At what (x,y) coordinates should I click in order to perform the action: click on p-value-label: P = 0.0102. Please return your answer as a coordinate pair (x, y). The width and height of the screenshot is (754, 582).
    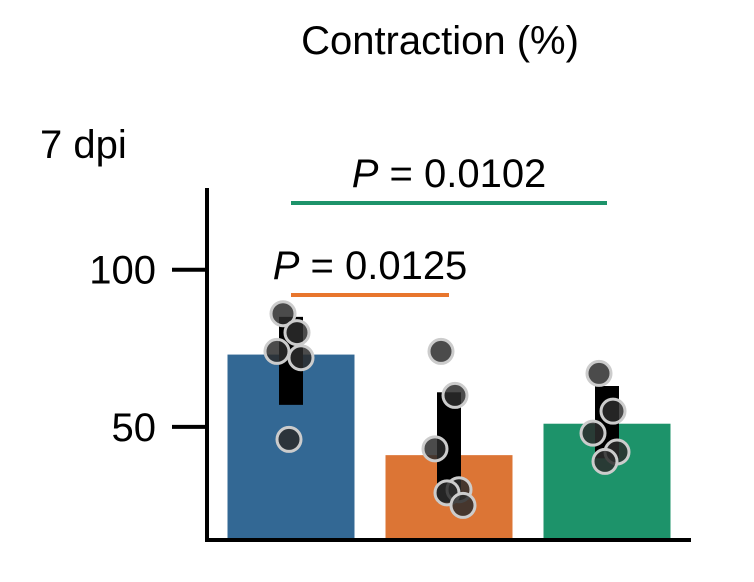
    Looking at the image, I should click on (449, 174).